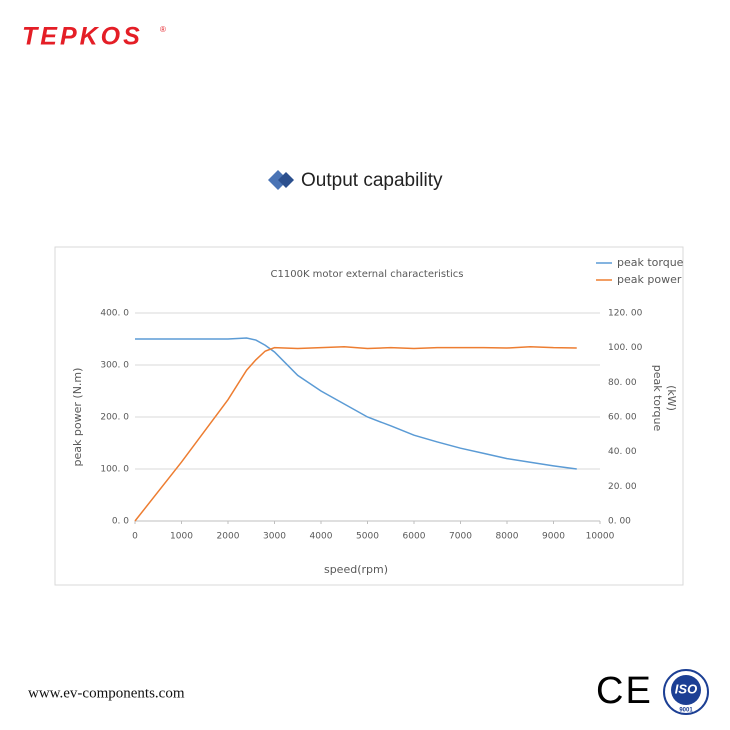 The height and width of the screenshot is (730, 730). Describe the element at coordinates (114, 366) in the screenshot. I see `y-tick-label: 300. 0` at that location.